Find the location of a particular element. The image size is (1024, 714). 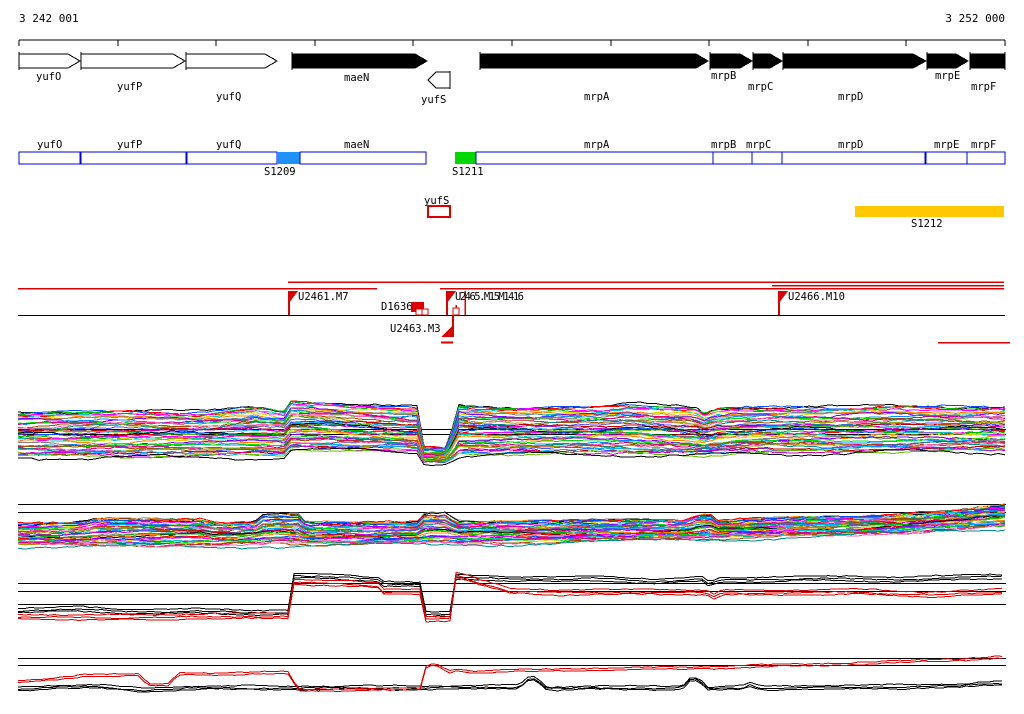

gene-box-mrpF is located at coordinates (986, 158).